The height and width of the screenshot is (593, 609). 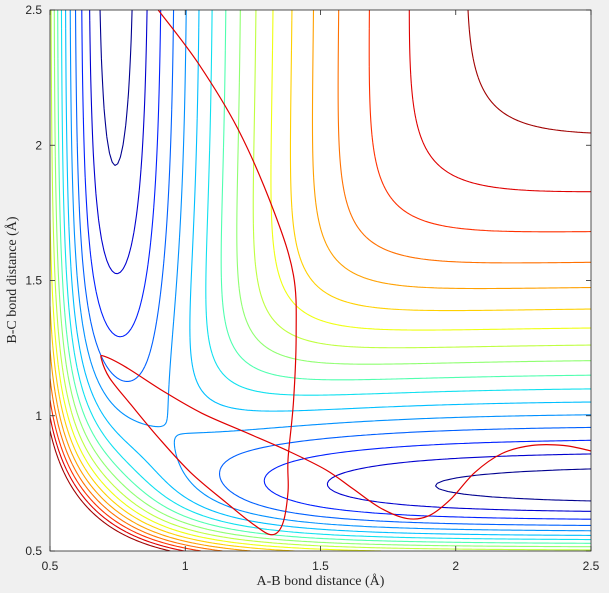 I want to click on x-tick-label: 0.5, so click(x=50, y=566).